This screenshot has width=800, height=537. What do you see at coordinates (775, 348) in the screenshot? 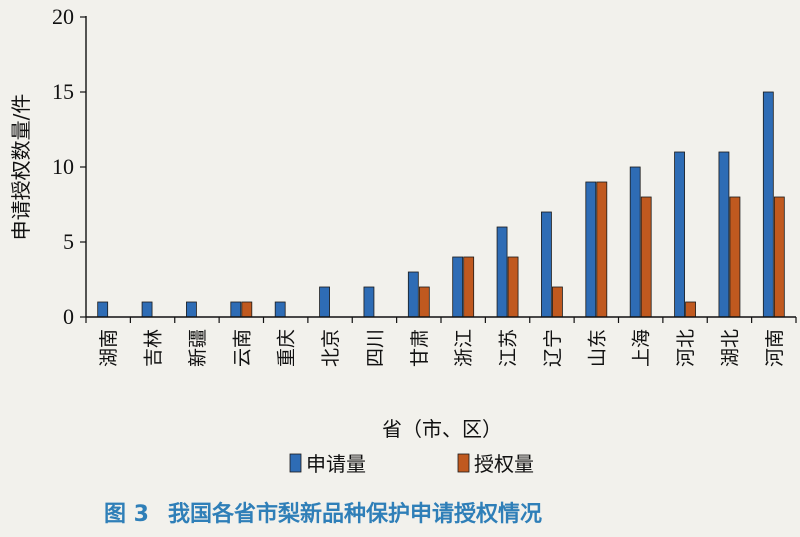
I see `x-category-label: 河南` at bounding box center [775, 348].